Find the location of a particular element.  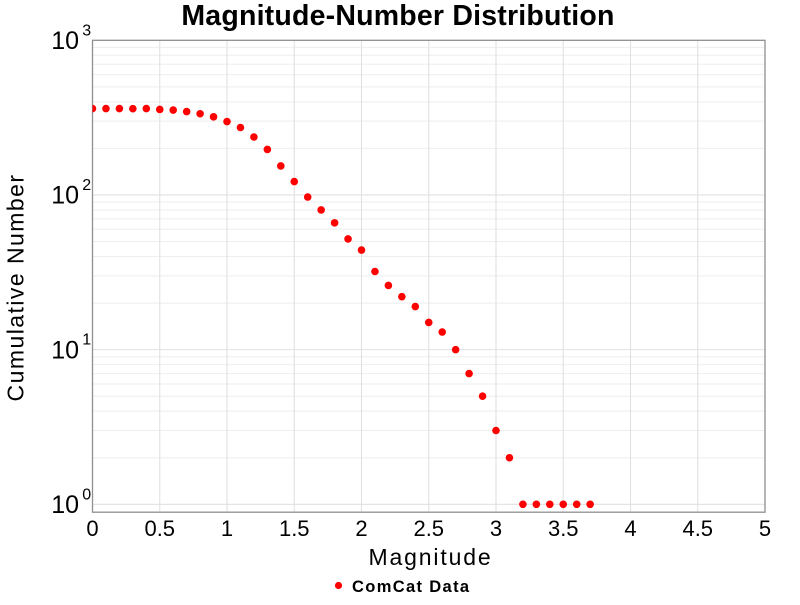

svg-text: ComCat Data is located at coordinates (411, 587).